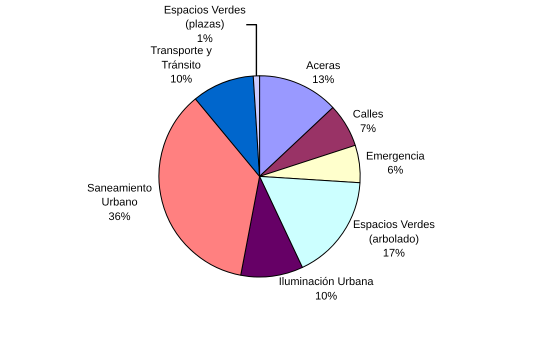 This screenshot has width=551, height=338. What do you see at coordinates (394, 254) in the screenshot?
I see `data-label: 17%` at bounding box center [394, 254].